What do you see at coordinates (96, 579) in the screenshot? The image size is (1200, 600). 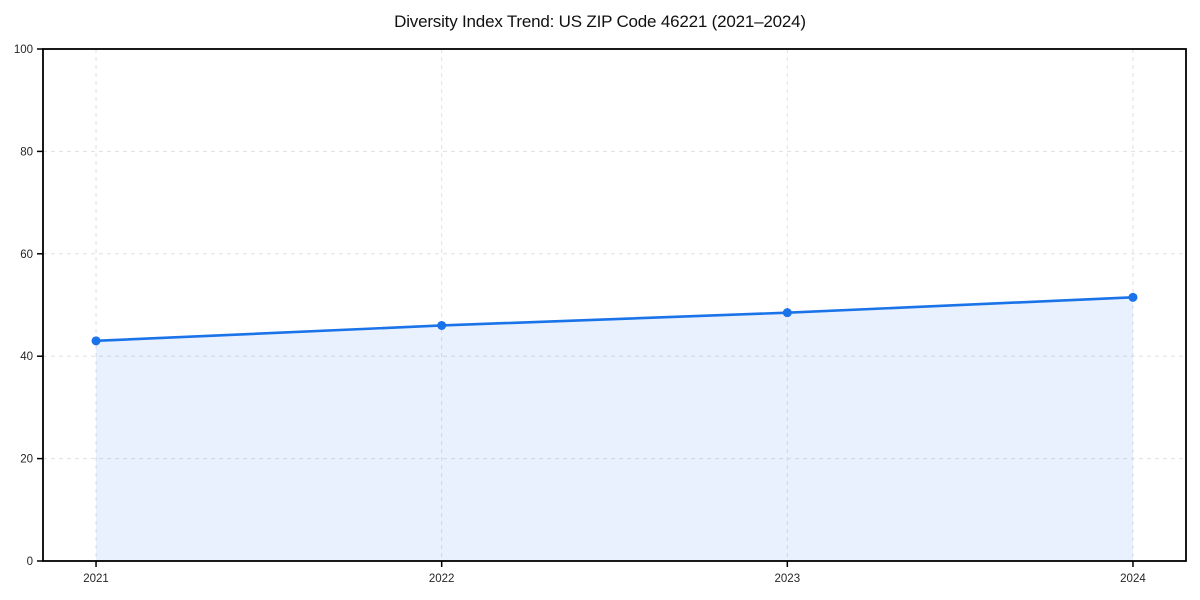 I see `x-tick-label: 2021` at bounding box center [96, 579].